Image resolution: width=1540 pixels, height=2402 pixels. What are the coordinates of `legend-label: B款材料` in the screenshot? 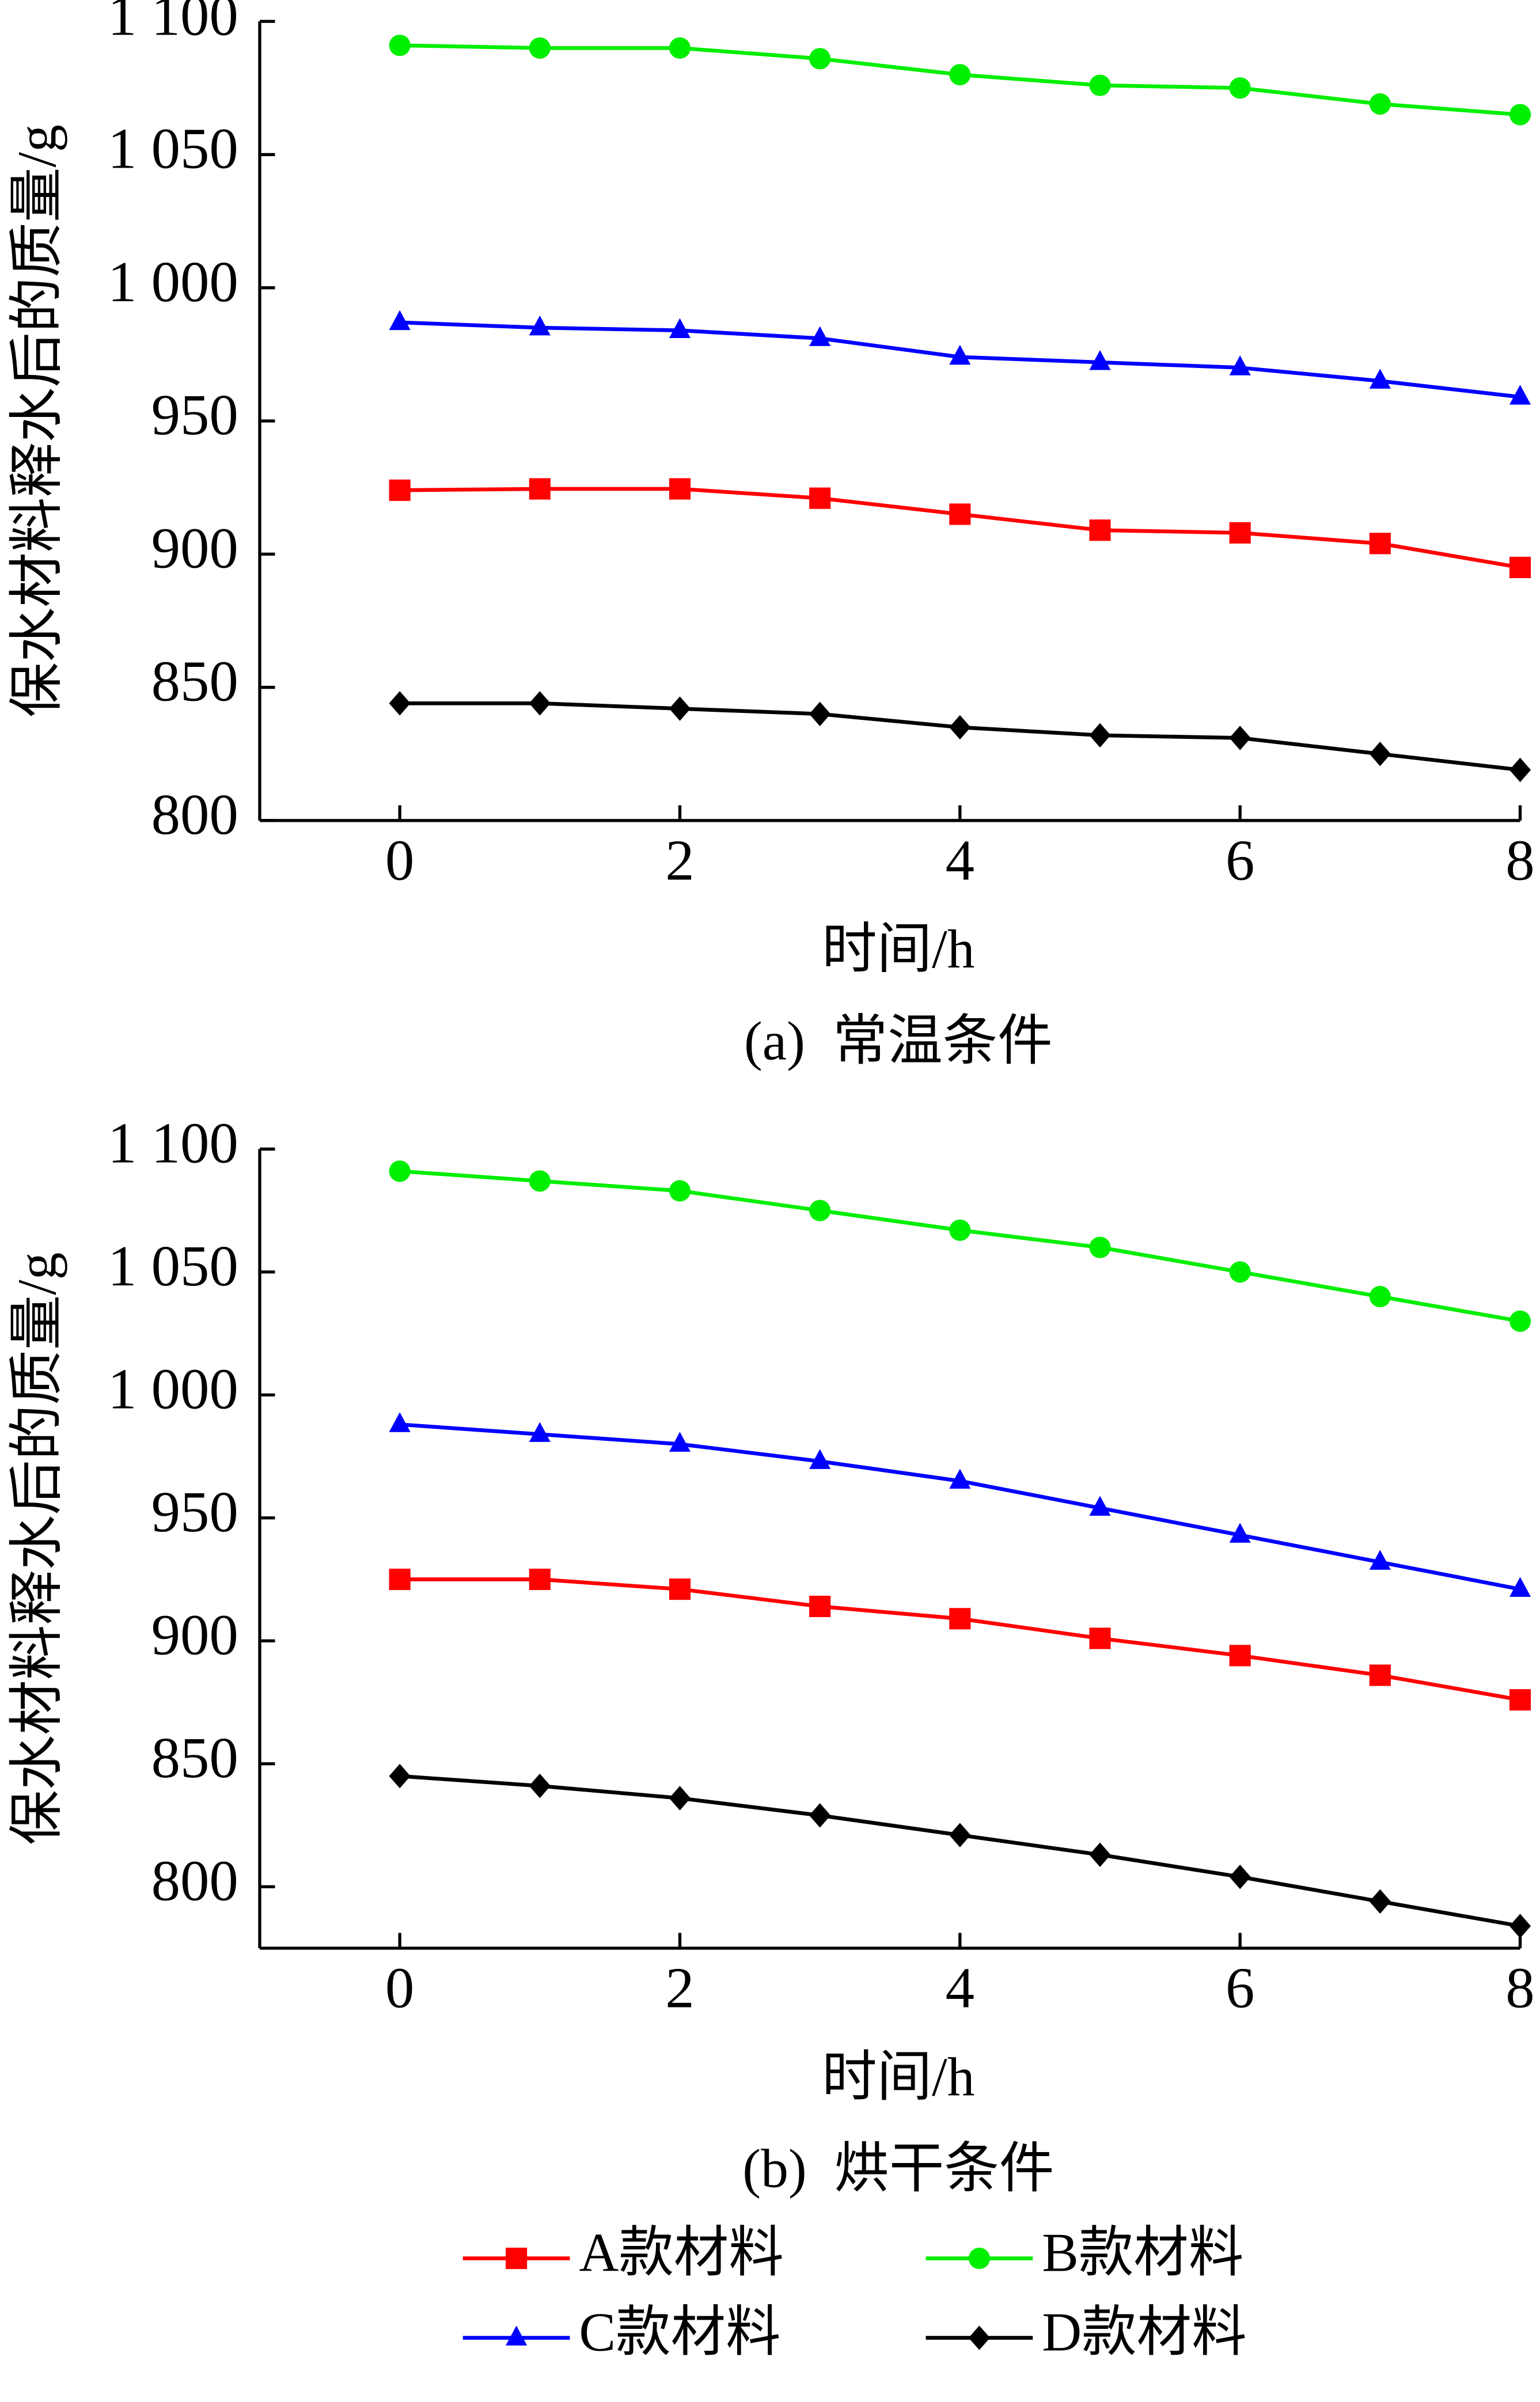 It's located at (1142, 2252).